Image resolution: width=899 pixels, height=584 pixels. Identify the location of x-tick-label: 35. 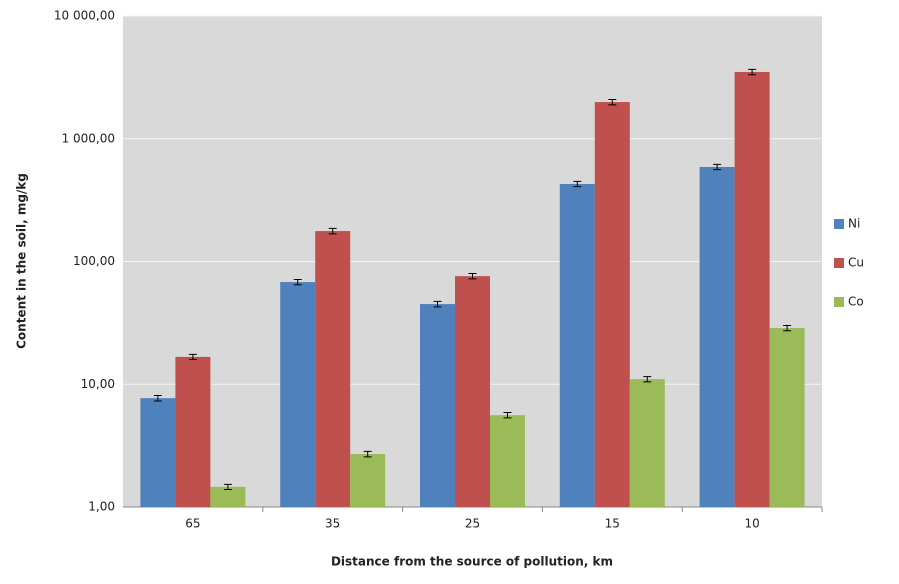
(332, 524).